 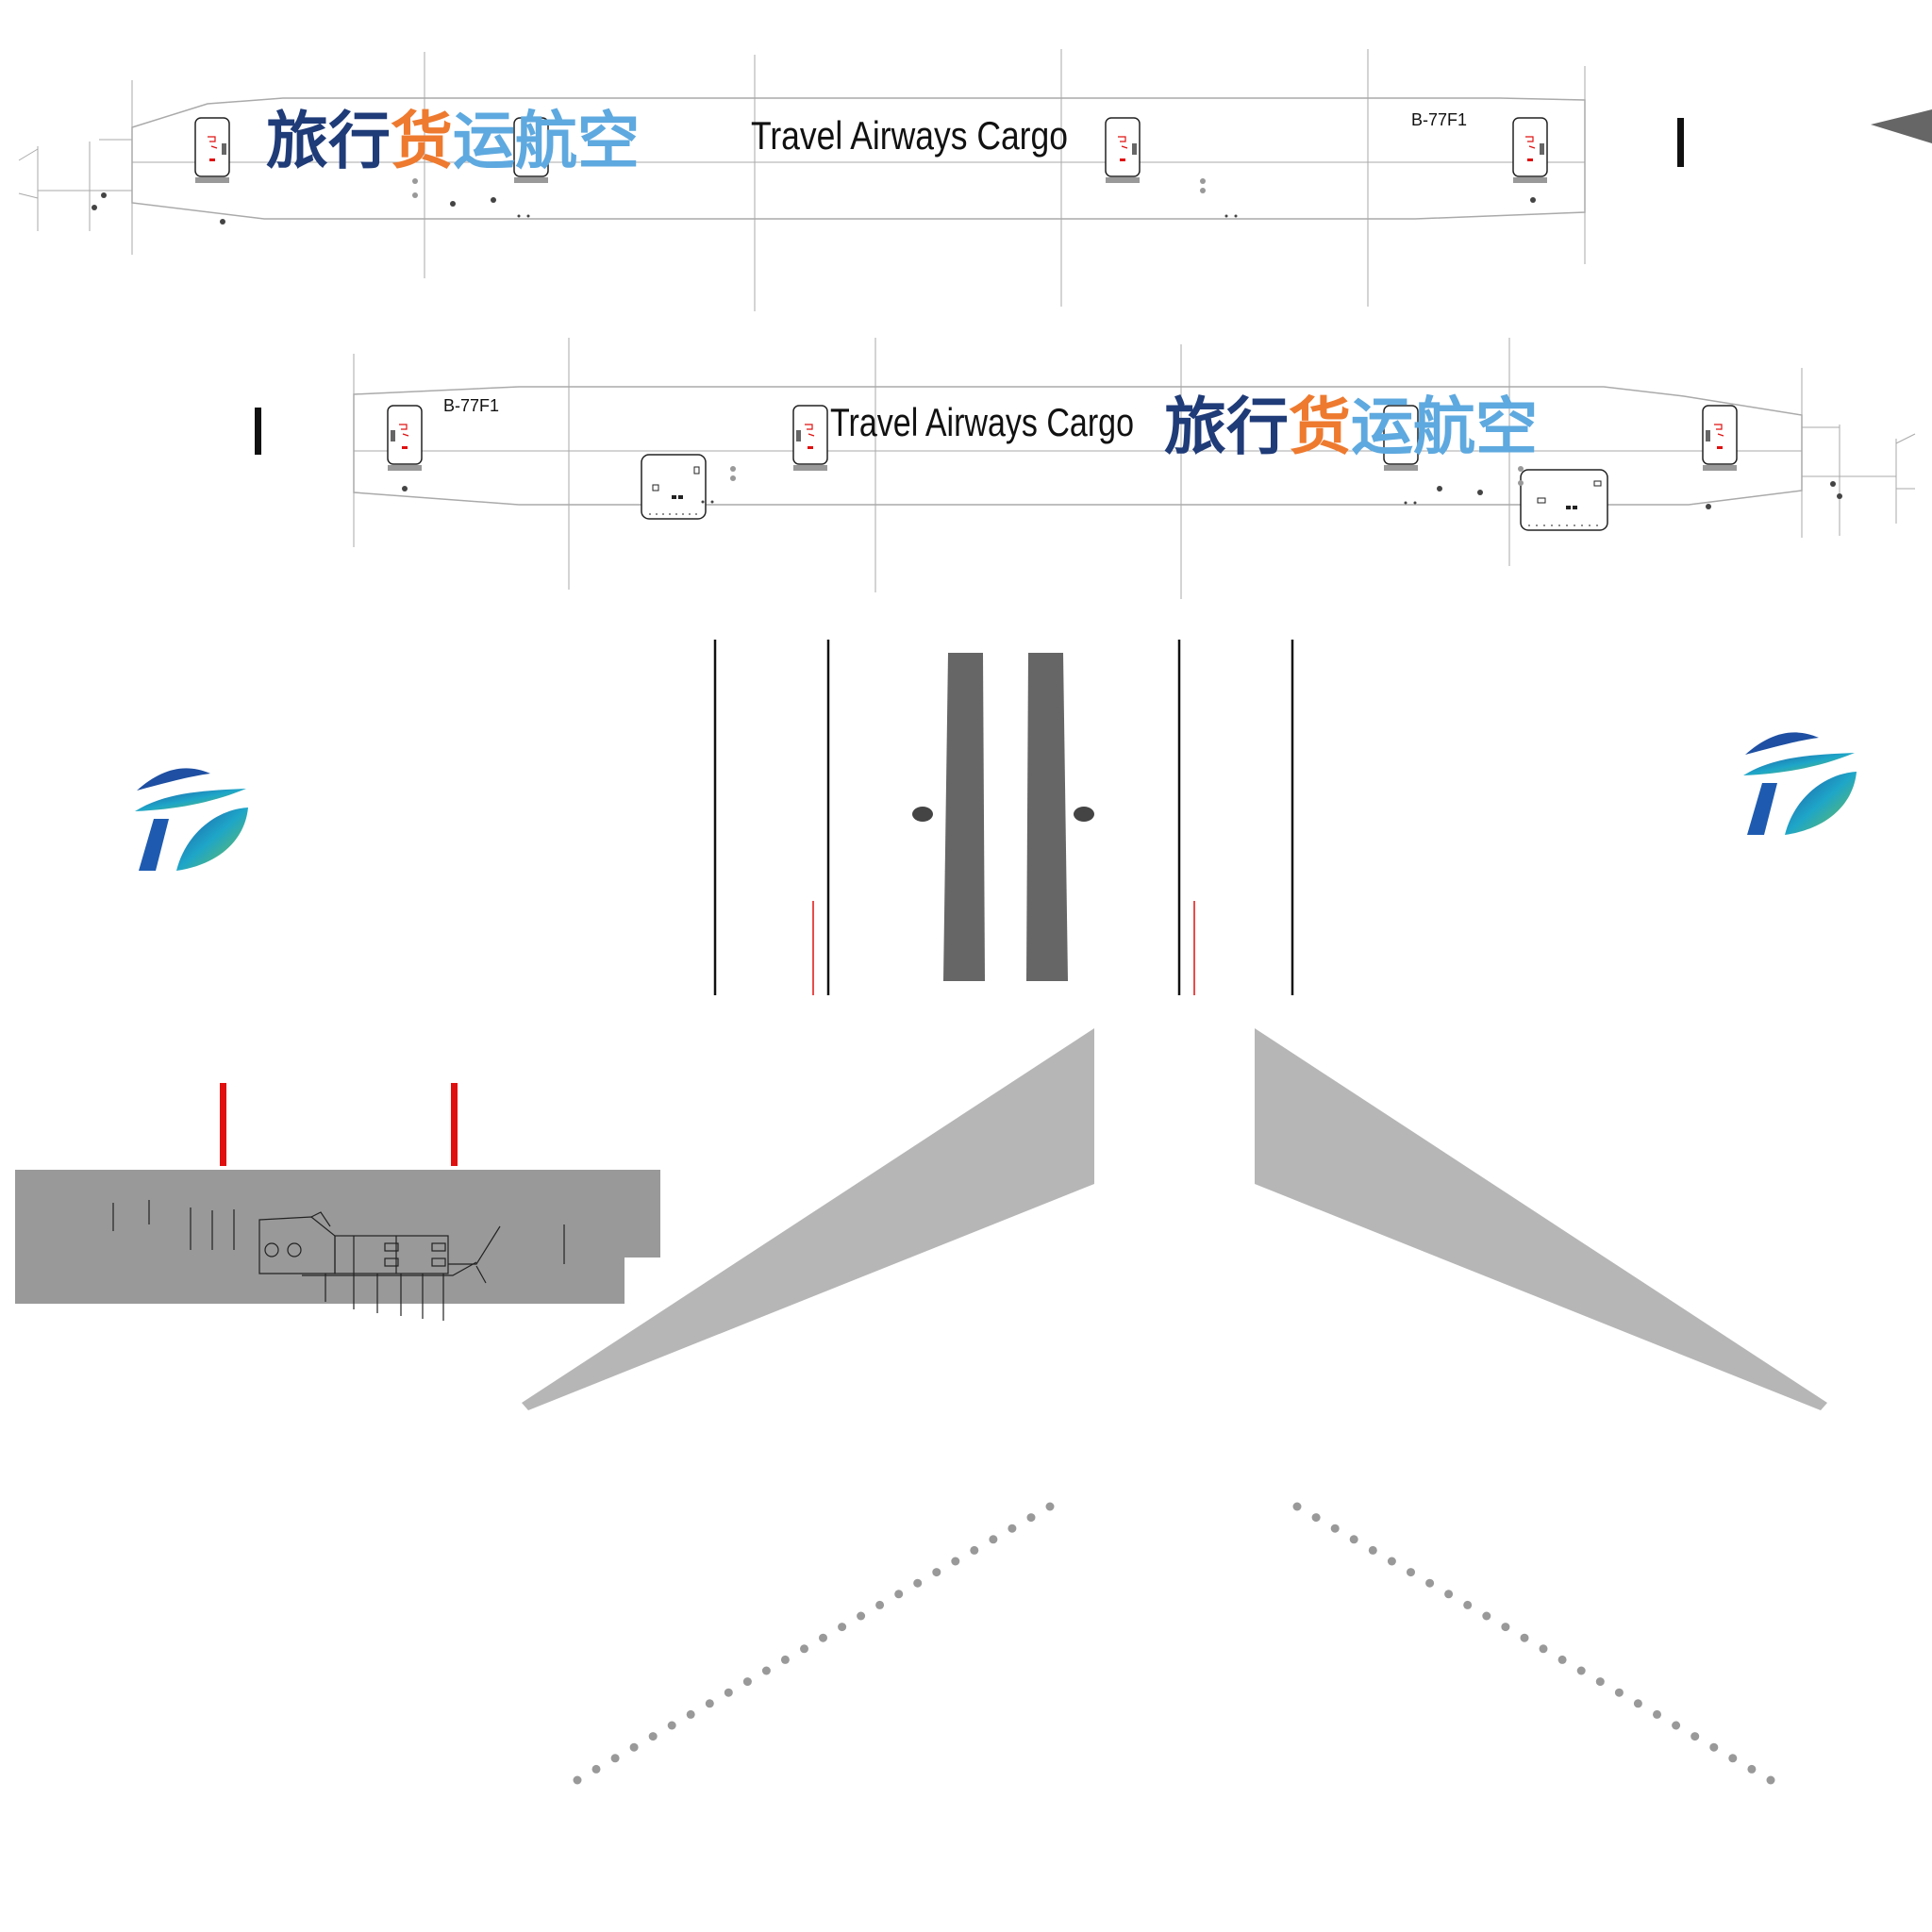 I want to click on wing-left, so click(x=808, y=1219).